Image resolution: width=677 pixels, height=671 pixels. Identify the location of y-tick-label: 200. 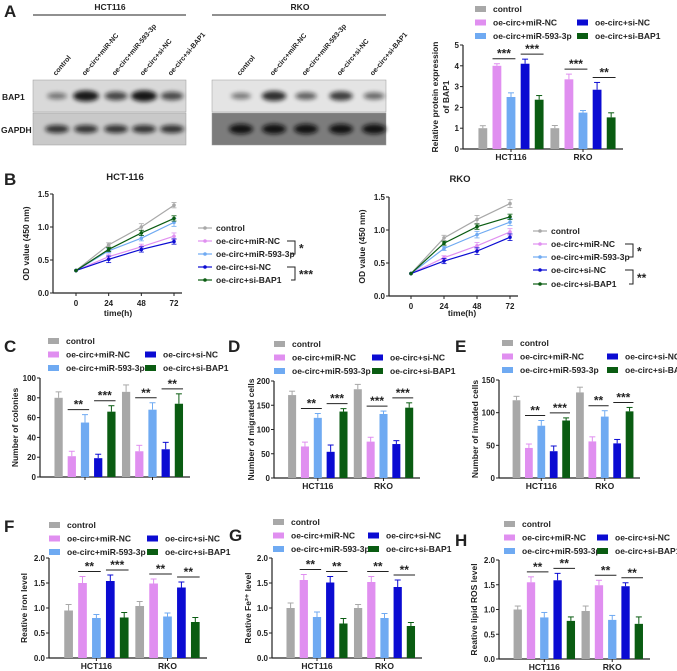
(264, 381).